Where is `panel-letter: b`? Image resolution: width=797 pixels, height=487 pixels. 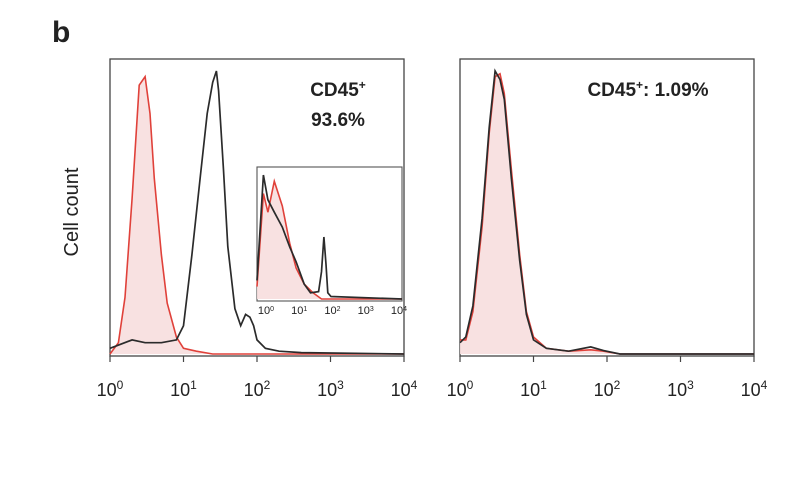 panel-letter: b is located at coordinates (61, 32).